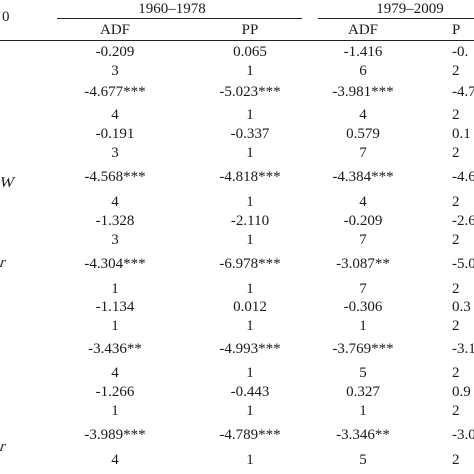 The height and width of the screenshot is (474, 474). What do you see at coordinates (115, 221) in the screenshot?
I see `table-cell: -1.328` at bounding box center [115, 221].